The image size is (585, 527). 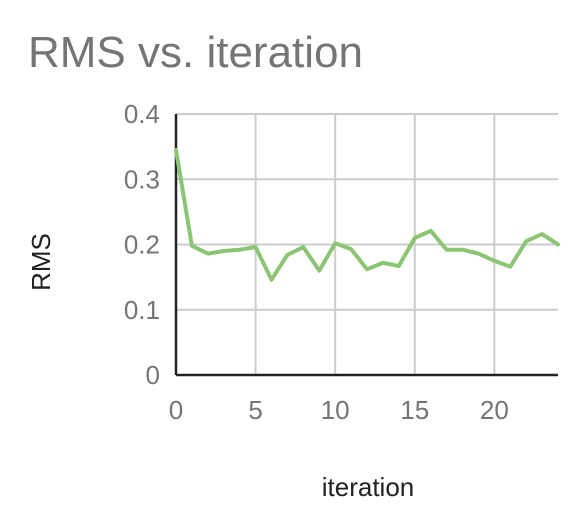 What do you see at coordinates (176, 410) in the screenshot?
I see `x-tick-label: 0` at bounding box center [176, 410].